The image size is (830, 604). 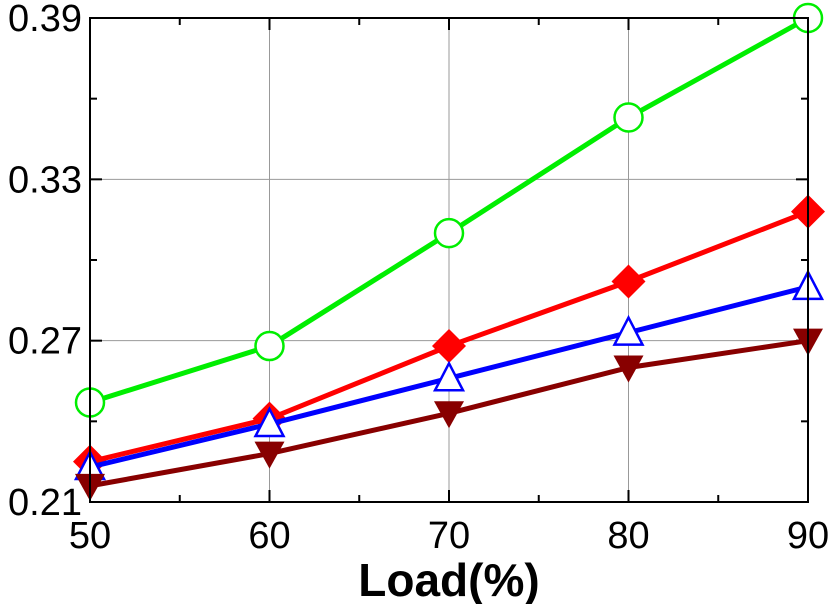 I want to click on x-tick-label: 80, so click(x=628, y=536).